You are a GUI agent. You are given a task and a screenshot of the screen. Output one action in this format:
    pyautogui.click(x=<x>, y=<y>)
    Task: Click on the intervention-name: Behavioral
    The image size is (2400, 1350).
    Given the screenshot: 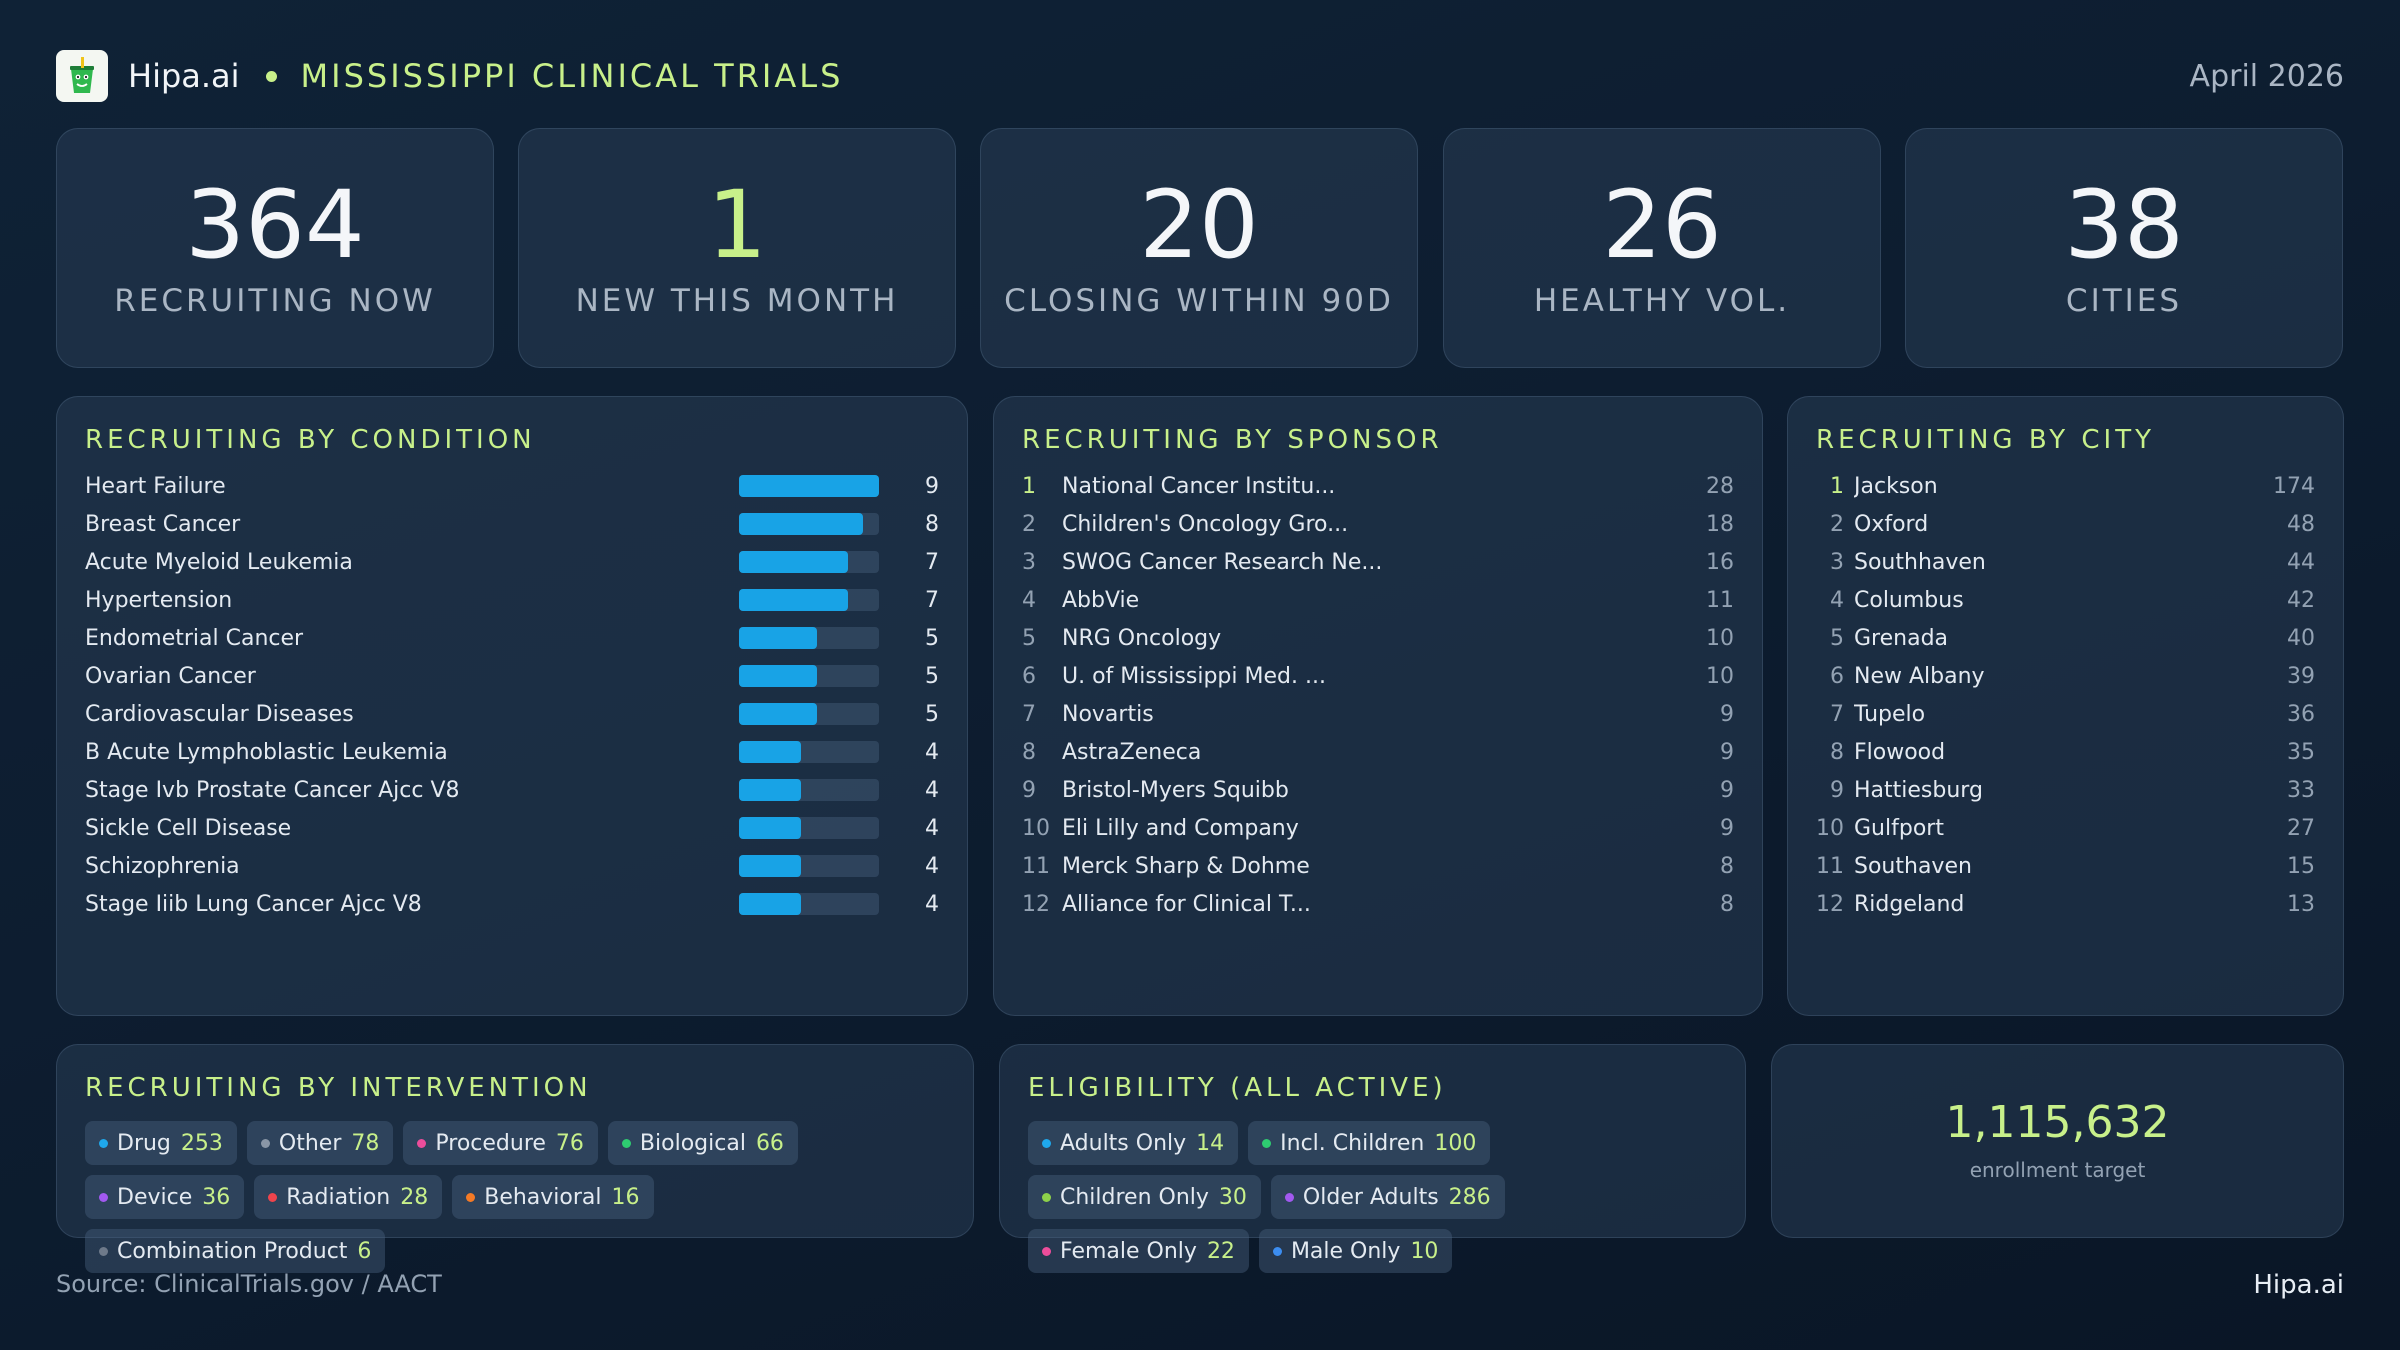 What is the action you would take?
    pyautogui.click(x=543, y=1197)
    